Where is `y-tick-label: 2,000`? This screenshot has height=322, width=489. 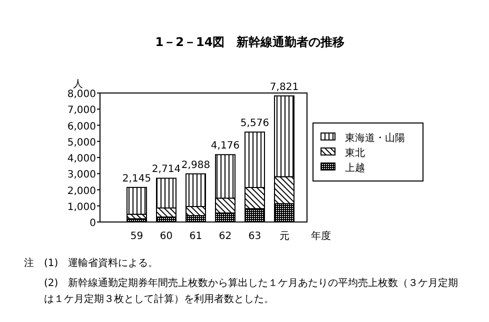
y-tick-label: 2,000 is located at coordinates (81, 191).